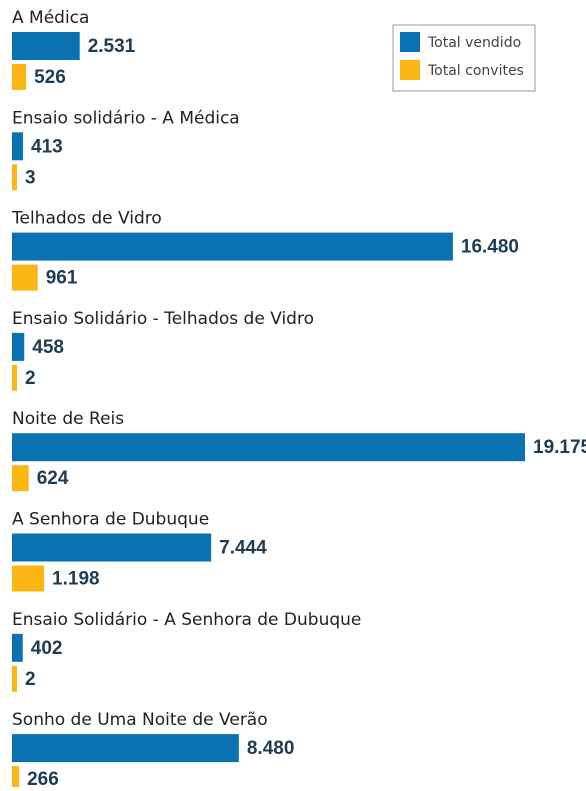  Describe the element at coordinates (86, 219) in the screenshot. I see `category-label: Telhados de Vidro` at that location.